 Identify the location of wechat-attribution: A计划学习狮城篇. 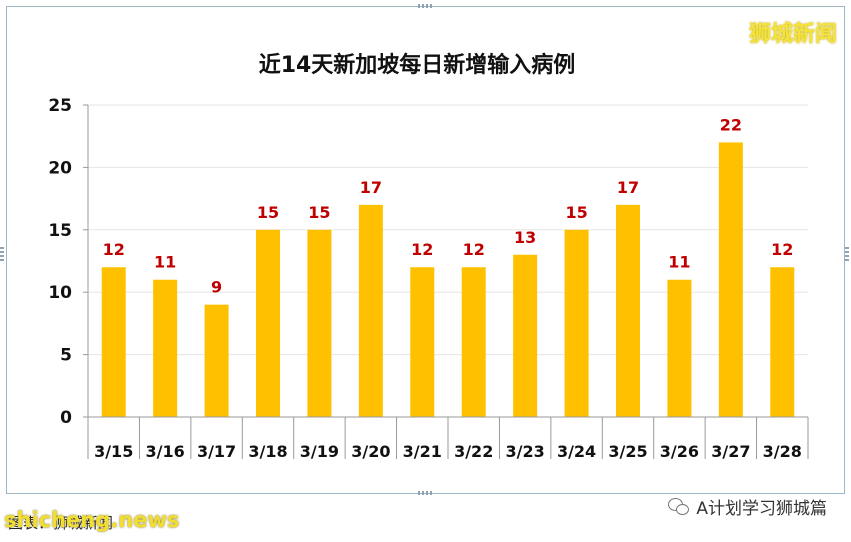
(747, 506).